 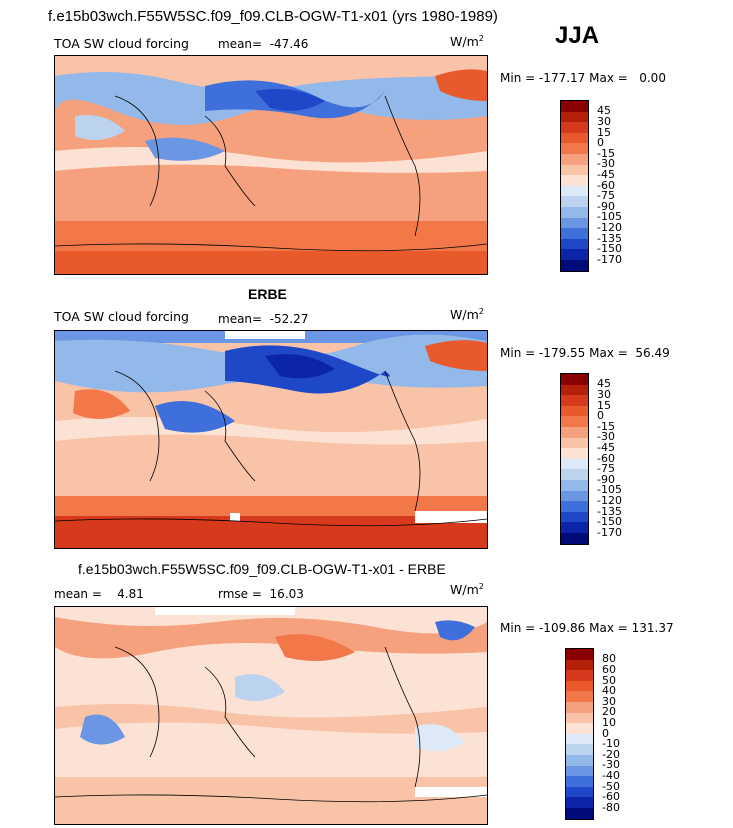 What do you see at coordinates (604, 394) in the screenshot?
I see `panel2-tick: 30` at bounding box center [604, 394].